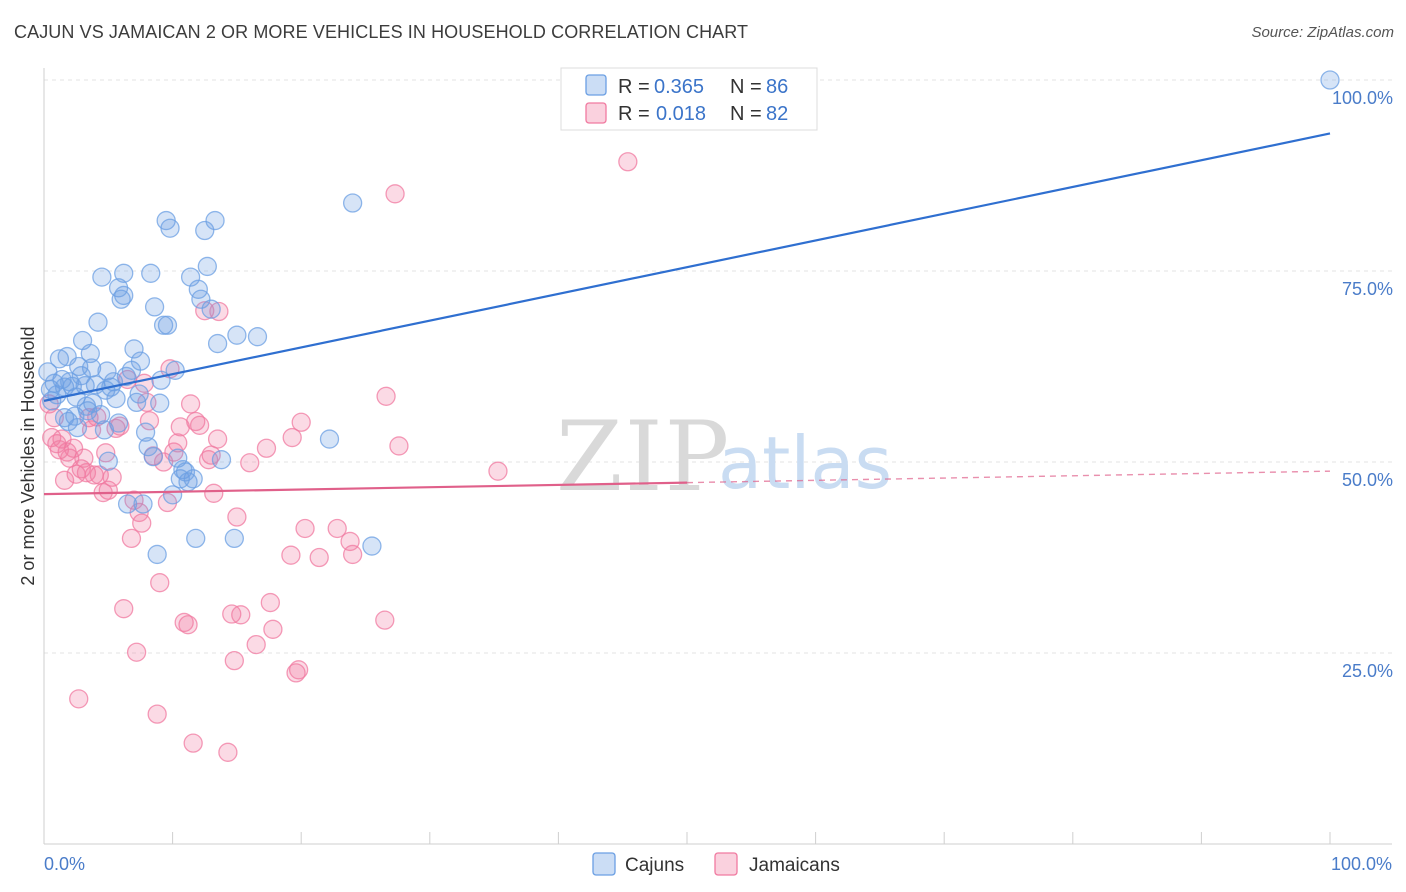 The height and width of the screenshot is (892, 1406). I want to click on source-label: Source: ZipAtlas.com, so click(1322, 32).